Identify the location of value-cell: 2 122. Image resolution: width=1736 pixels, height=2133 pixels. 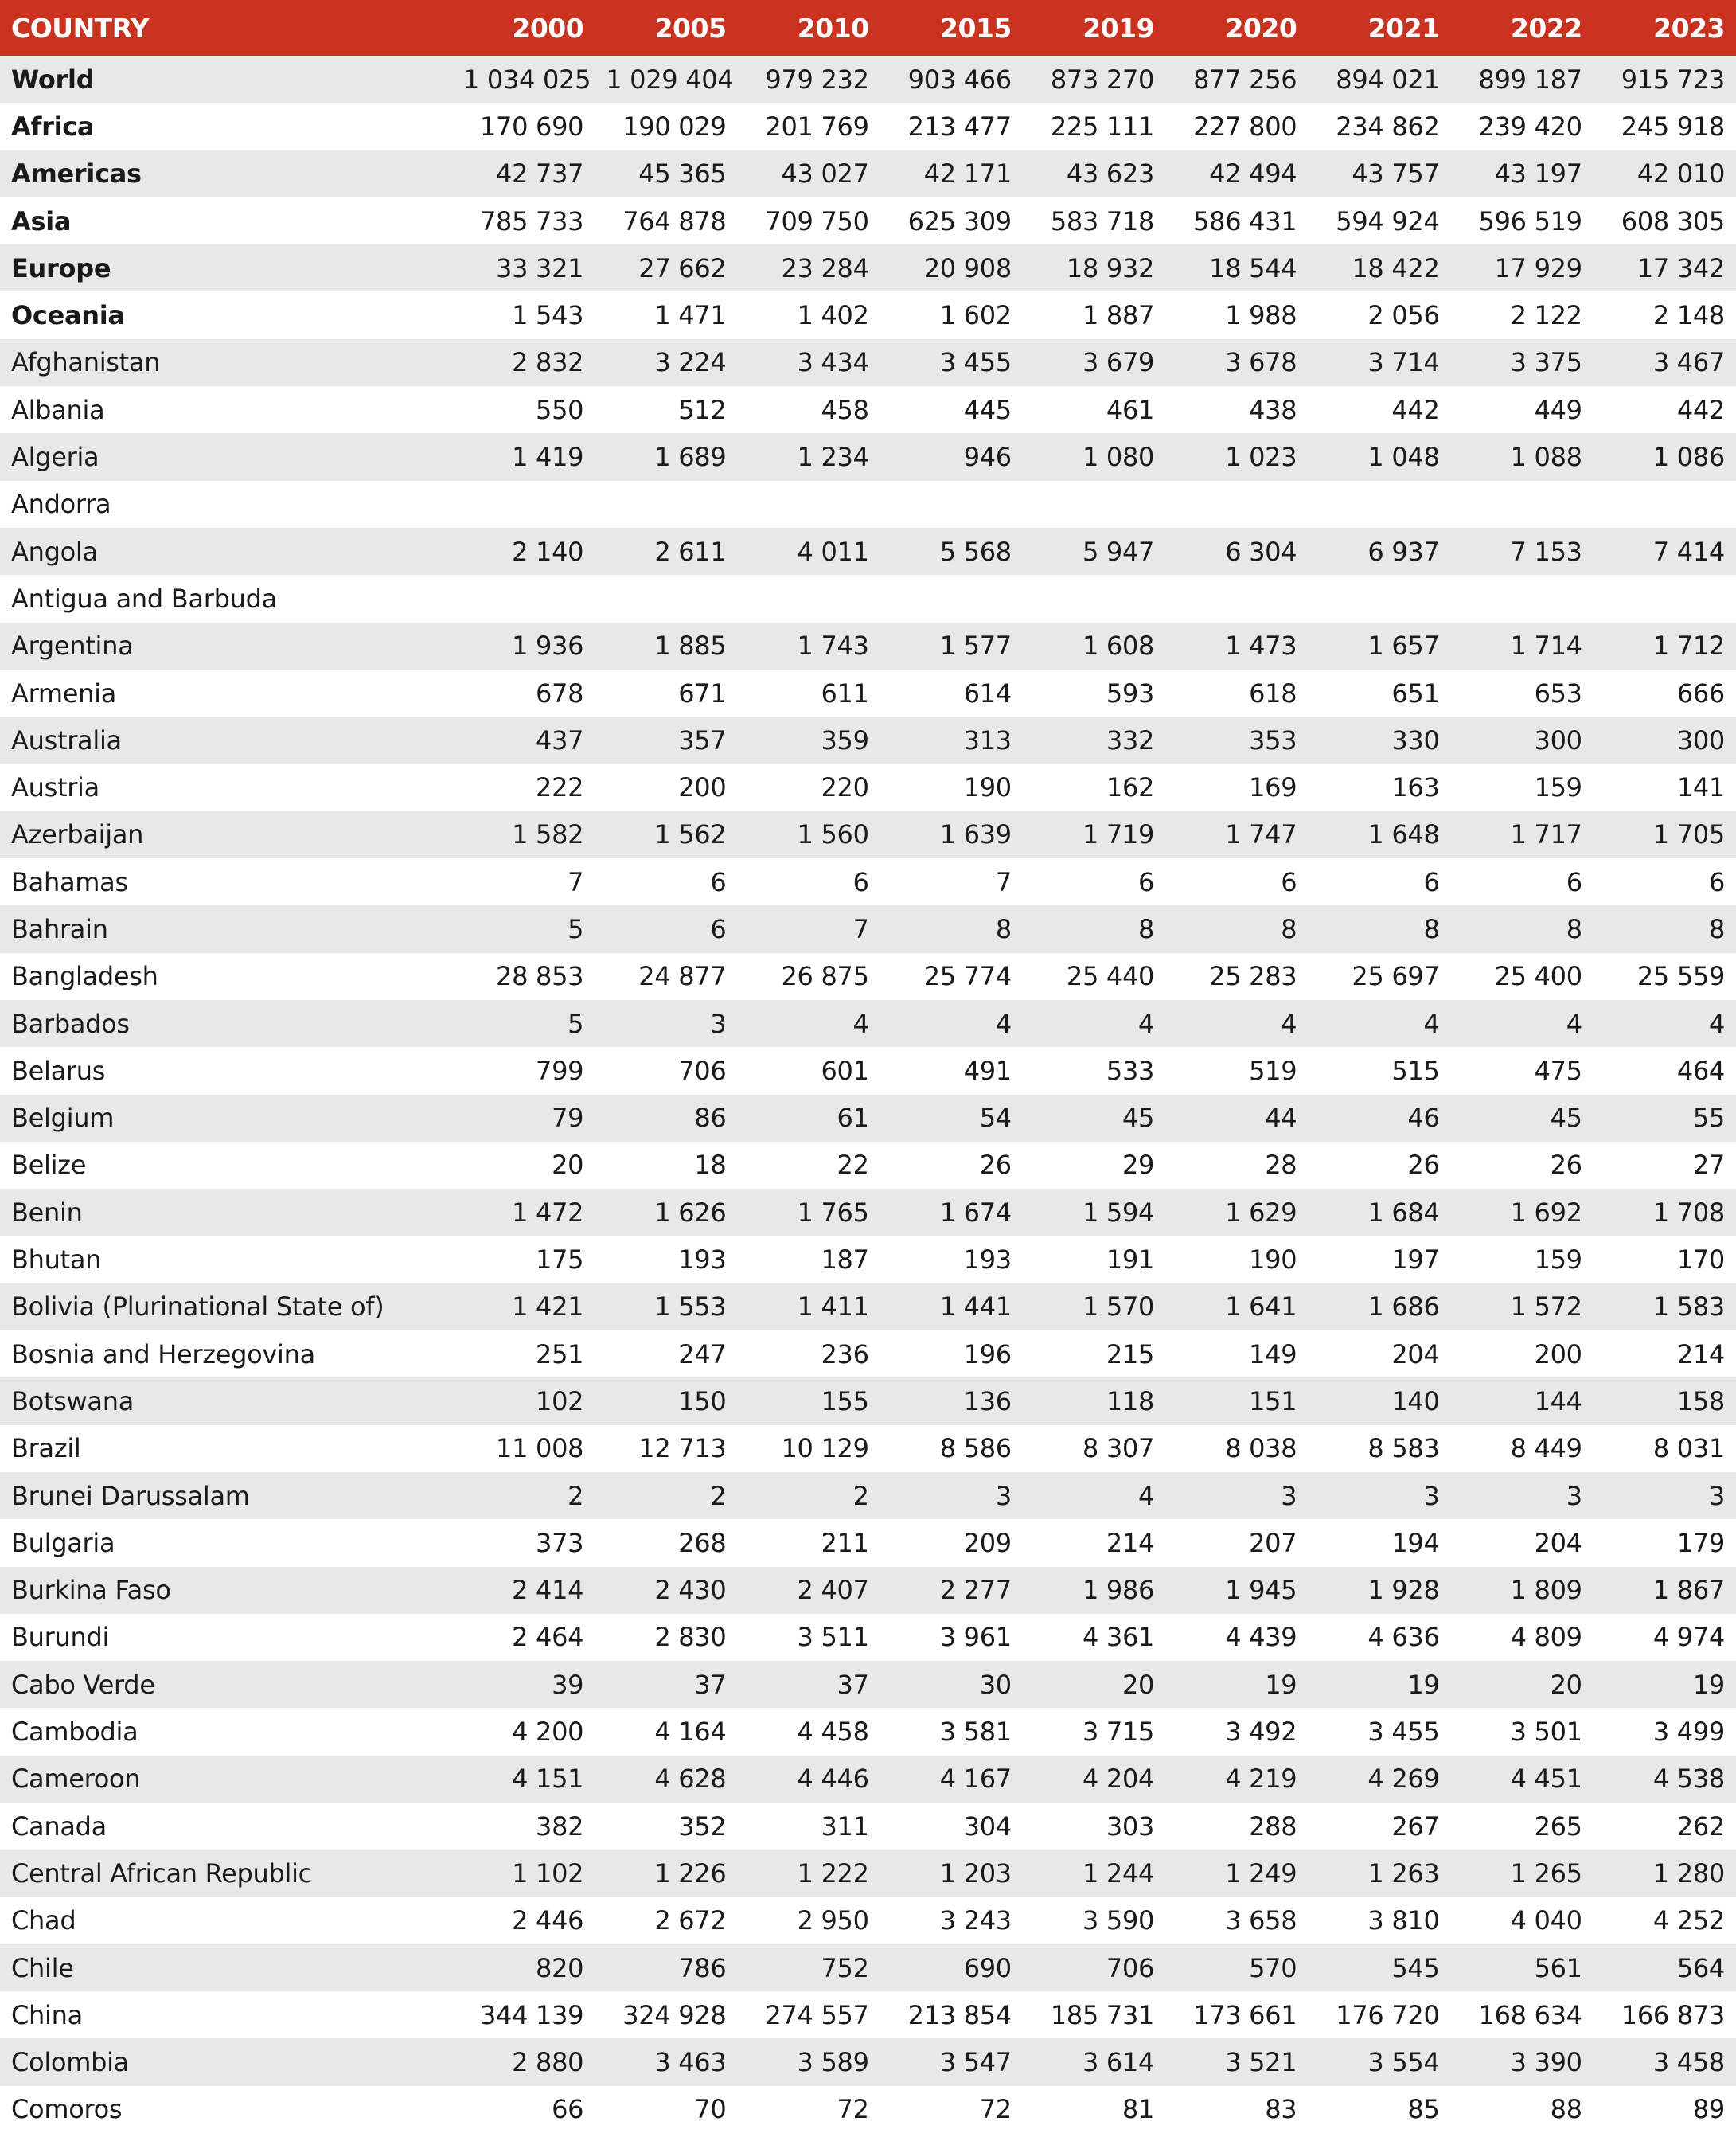
(1546, 315).